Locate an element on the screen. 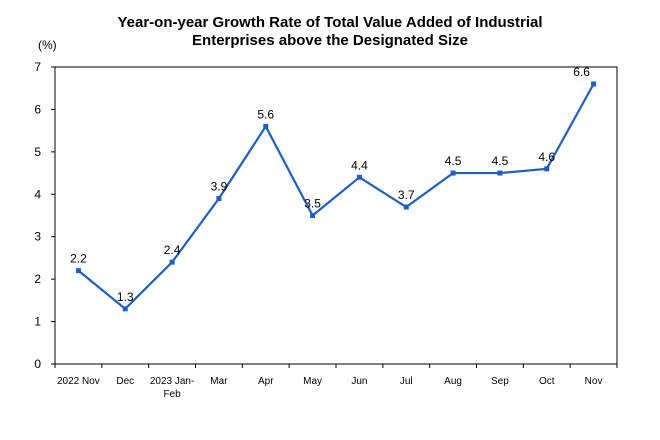 The height and width of the screenshot is (440, 660). chart-title-line-2: Enterprises above the Designated Size is located at coordinates (330, 40).